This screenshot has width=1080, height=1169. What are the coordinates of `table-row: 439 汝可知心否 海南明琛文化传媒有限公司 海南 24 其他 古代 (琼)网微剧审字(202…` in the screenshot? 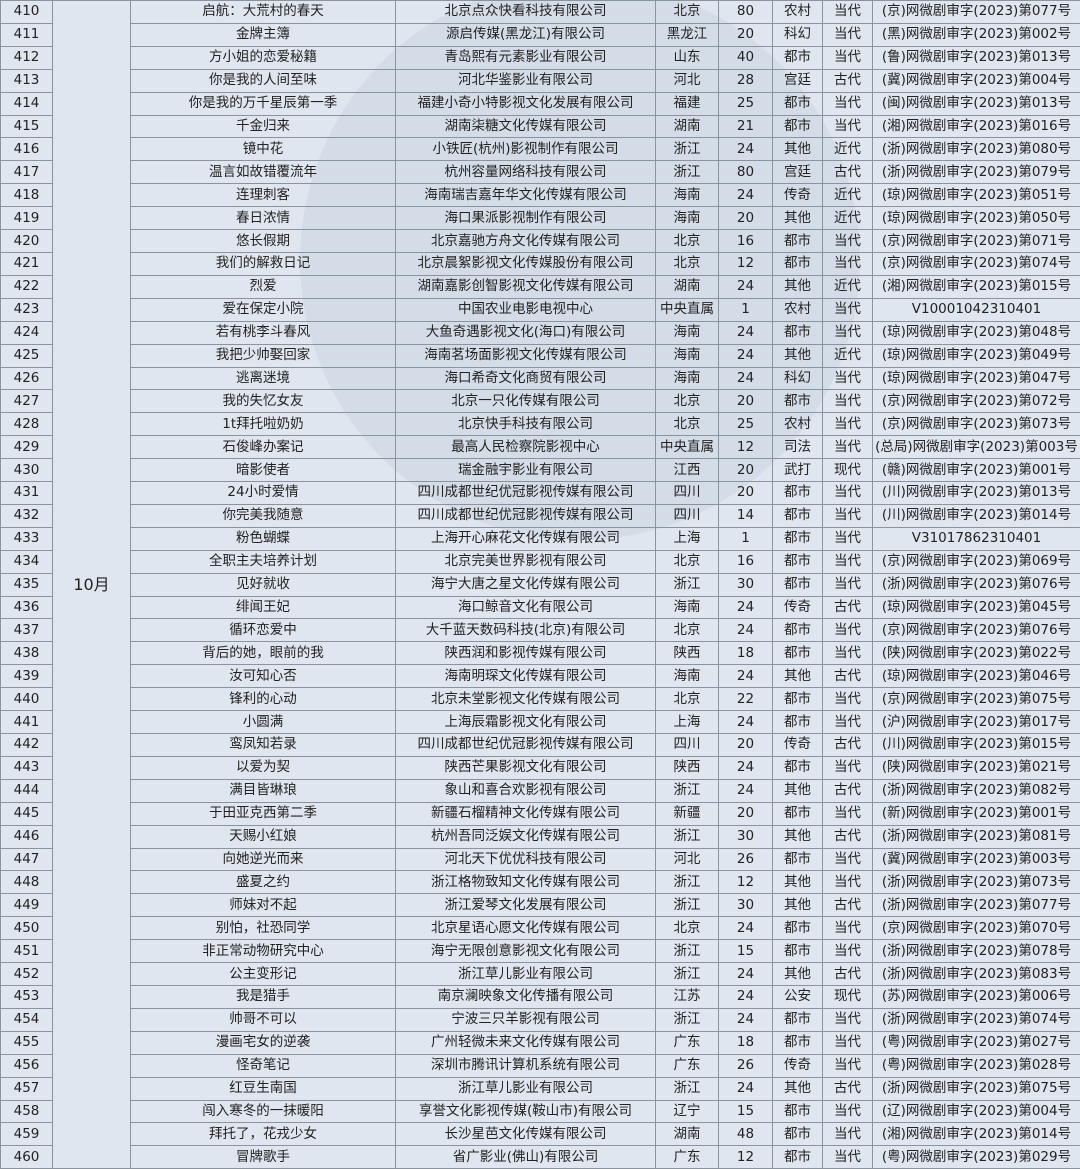 It's located at (540, 676).